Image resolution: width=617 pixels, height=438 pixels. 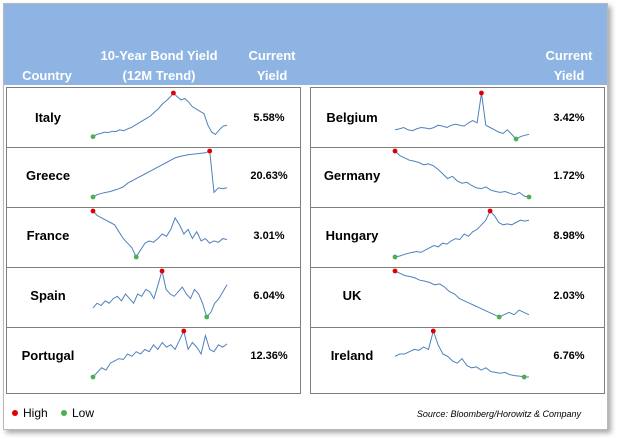 What do you see at coordinates (35, 413) in the screenshot?
I see `legend-high-label: High` at bounding box center [35, 413].